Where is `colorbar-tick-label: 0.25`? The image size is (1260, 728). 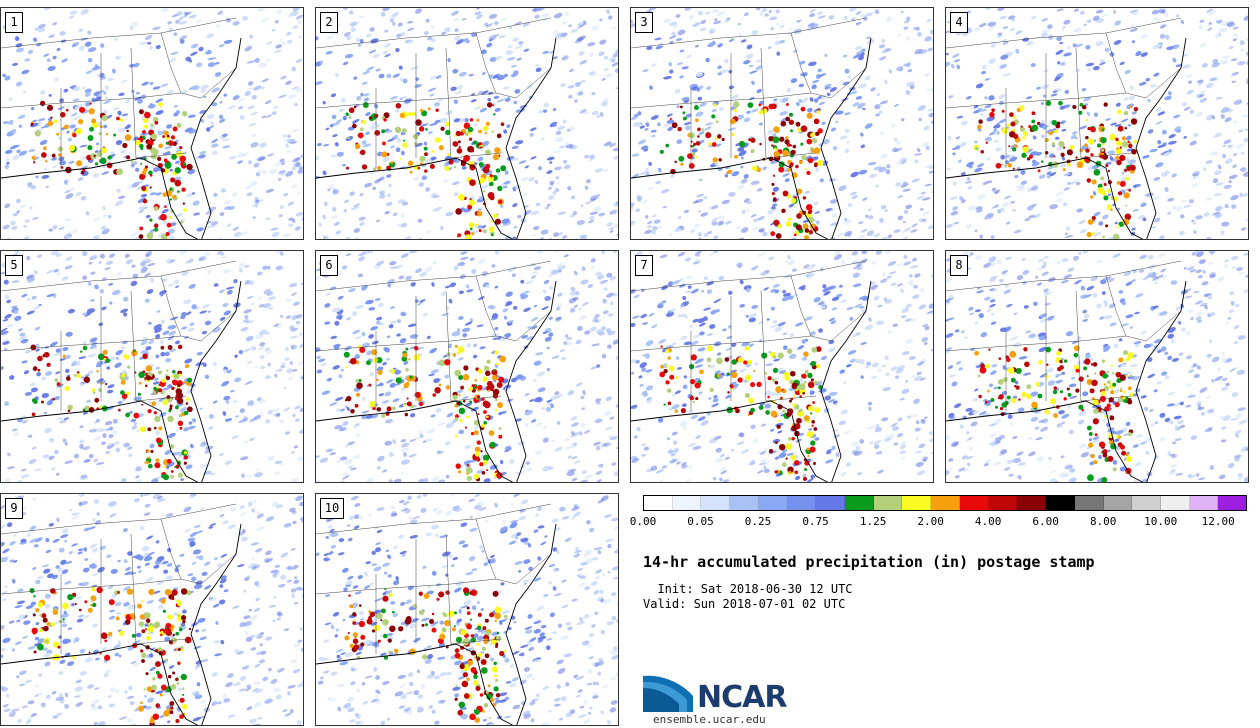
colorbar-tick-label: 0.25 is located at coordinates (758, 521).